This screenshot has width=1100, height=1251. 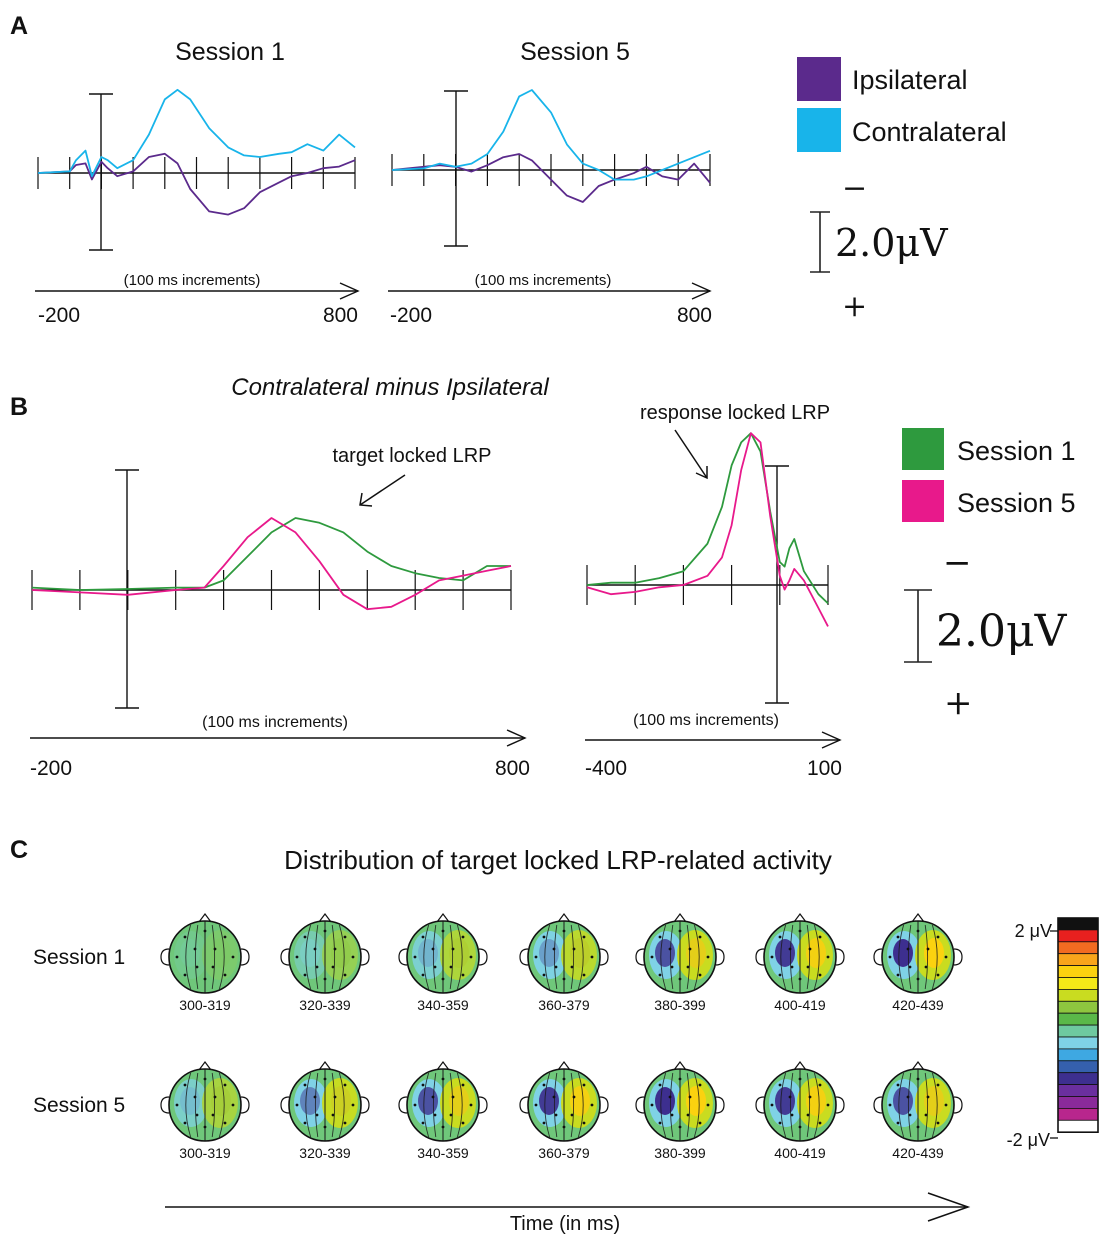 I want to click on scalp-time-window-label: 320-339, so click(x=325, y=1153).